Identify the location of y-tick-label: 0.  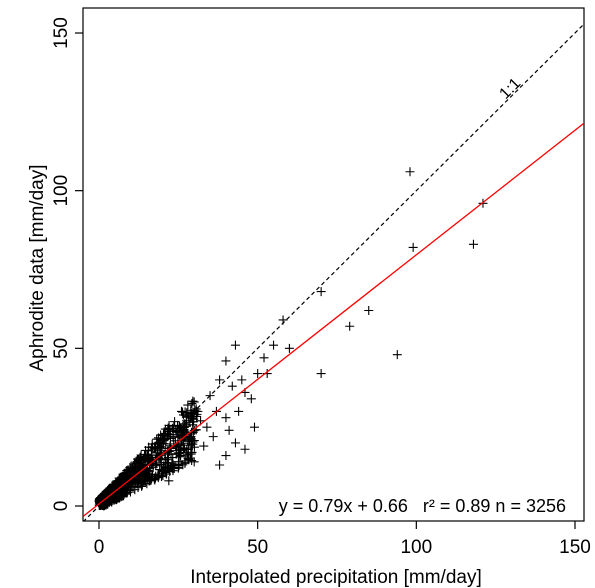
(61, 506).